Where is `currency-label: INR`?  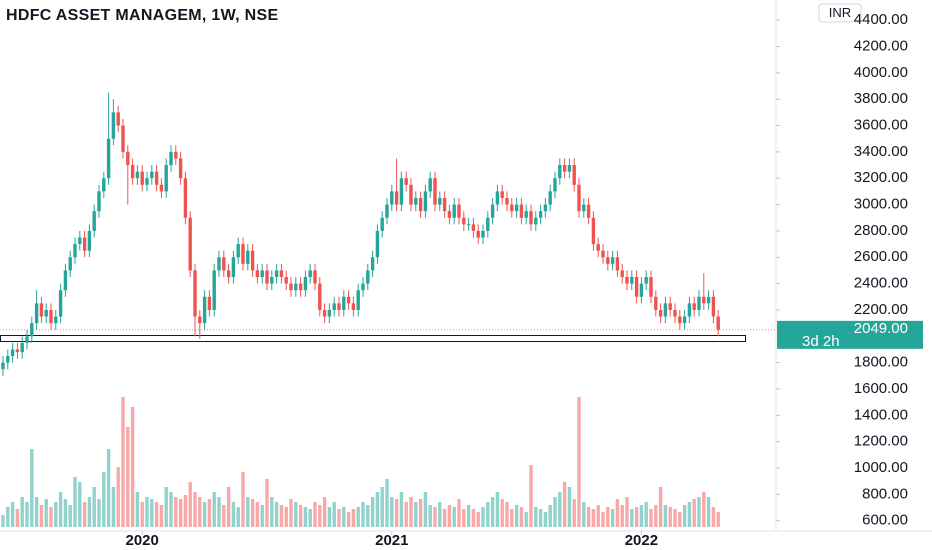
currency-label: INR is located at coordinates (840, 12).